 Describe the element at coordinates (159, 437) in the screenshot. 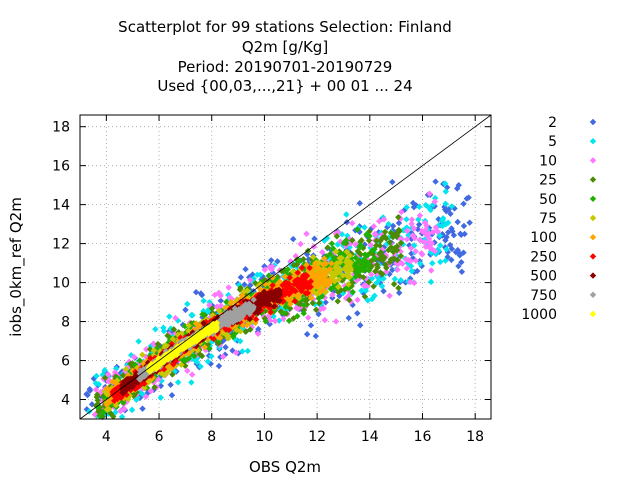

I see `x-tick-label: 6` at that location.